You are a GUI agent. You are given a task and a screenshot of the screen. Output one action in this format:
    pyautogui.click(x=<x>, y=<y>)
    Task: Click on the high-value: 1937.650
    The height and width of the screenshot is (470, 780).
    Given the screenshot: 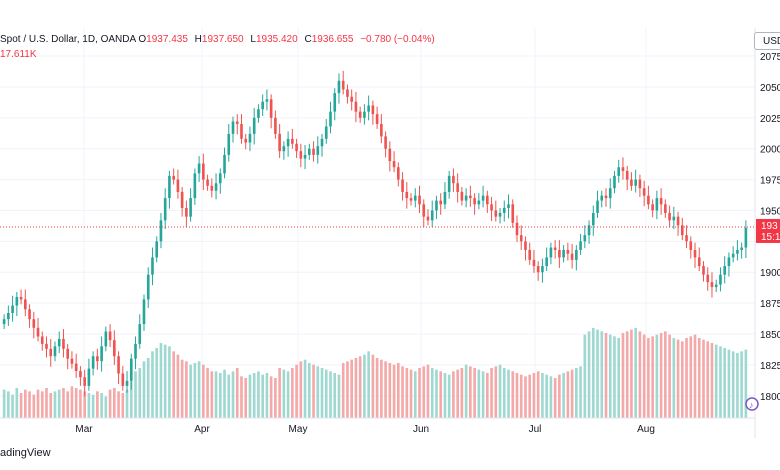 What is the action you would take?
    pyautogui.click(x=222, y=39)
    